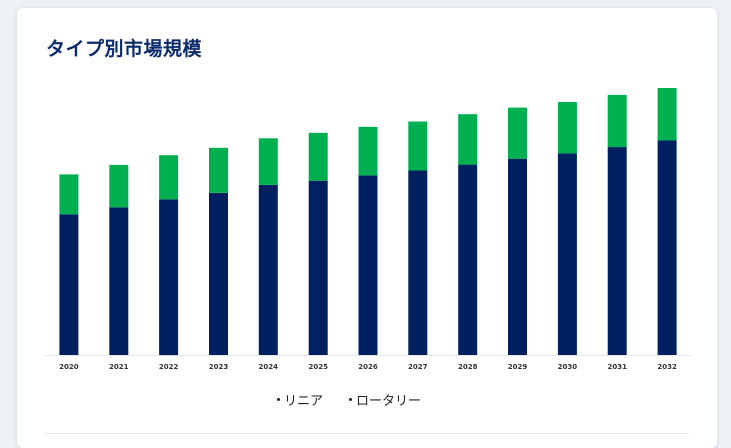  Describe the element at coordinates (124, 49) in the screenshot. I see `chart-title: タイプ別市場規模` at that location.